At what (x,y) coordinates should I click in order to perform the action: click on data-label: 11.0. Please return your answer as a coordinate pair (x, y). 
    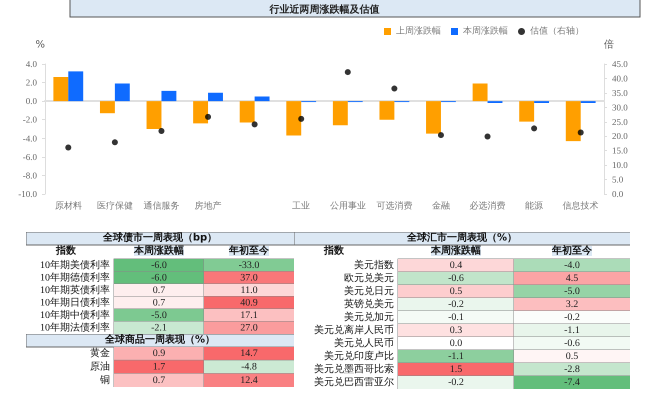
    Looking at the image, I should click on (249, 290).